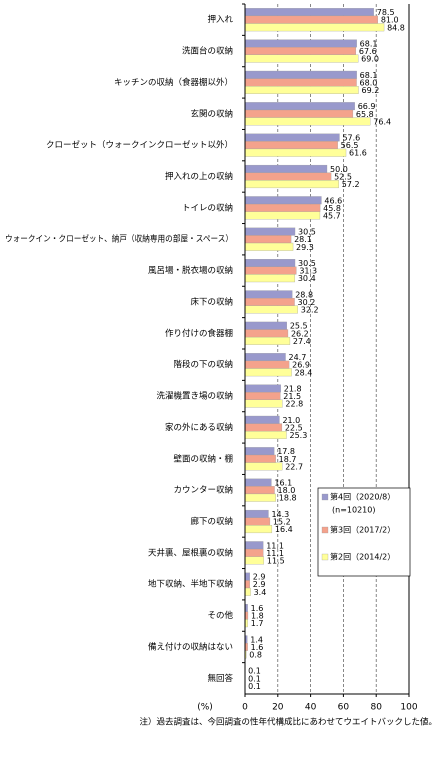 The width and height of the screenshot is (443, 760). Describe the element at coordinates (220, 678) in the screenshot. I see `category-label: 無回答` at that location.